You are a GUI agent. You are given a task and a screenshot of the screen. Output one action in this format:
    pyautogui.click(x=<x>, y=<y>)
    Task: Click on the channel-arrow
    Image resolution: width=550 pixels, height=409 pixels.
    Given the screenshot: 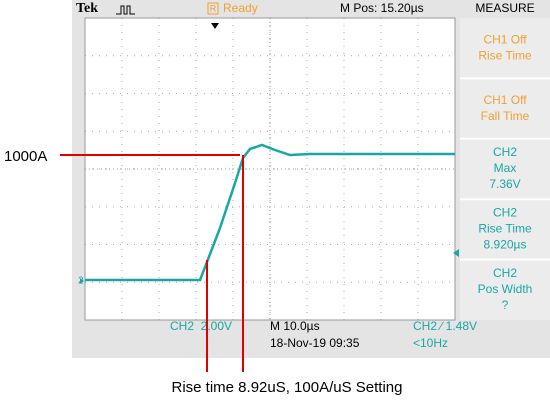 What is the action you would take?
    pyautogui.click(x=82, y=281)
    